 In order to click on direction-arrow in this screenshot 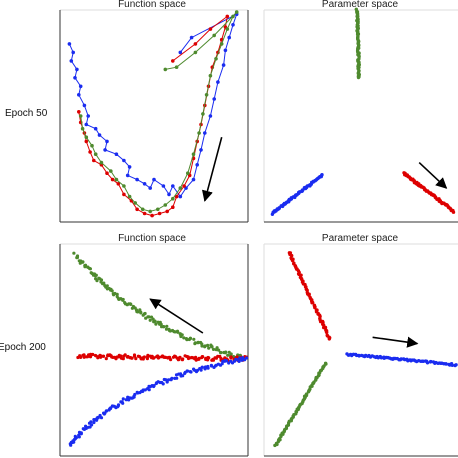, I will do `click(433, 175)`.